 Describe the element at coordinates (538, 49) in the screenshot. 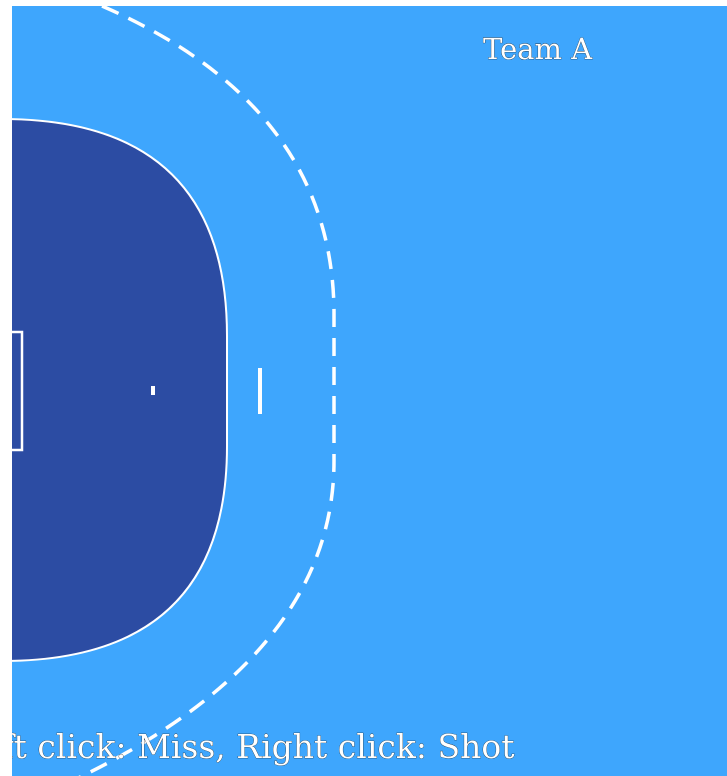

I see `team-label: Team A` at that location.